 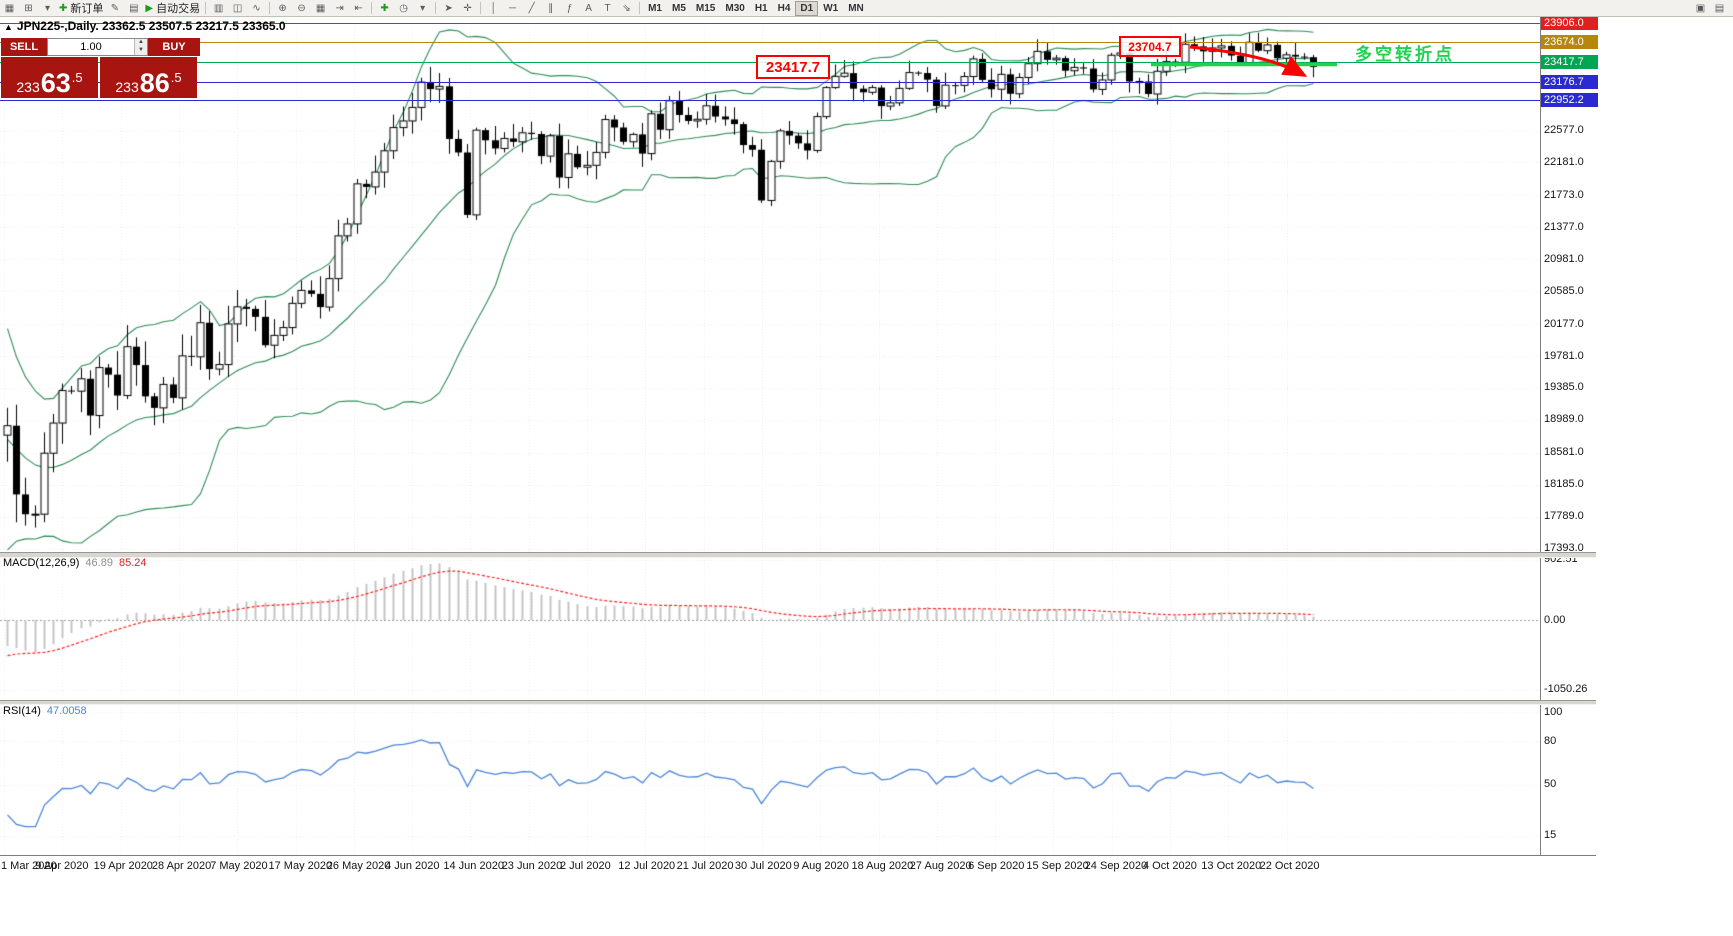 What do you see at coordinates (141, 51) in the screenshot?
I see `lot-decrease-button: ▼` at bounding box center [141, 51].